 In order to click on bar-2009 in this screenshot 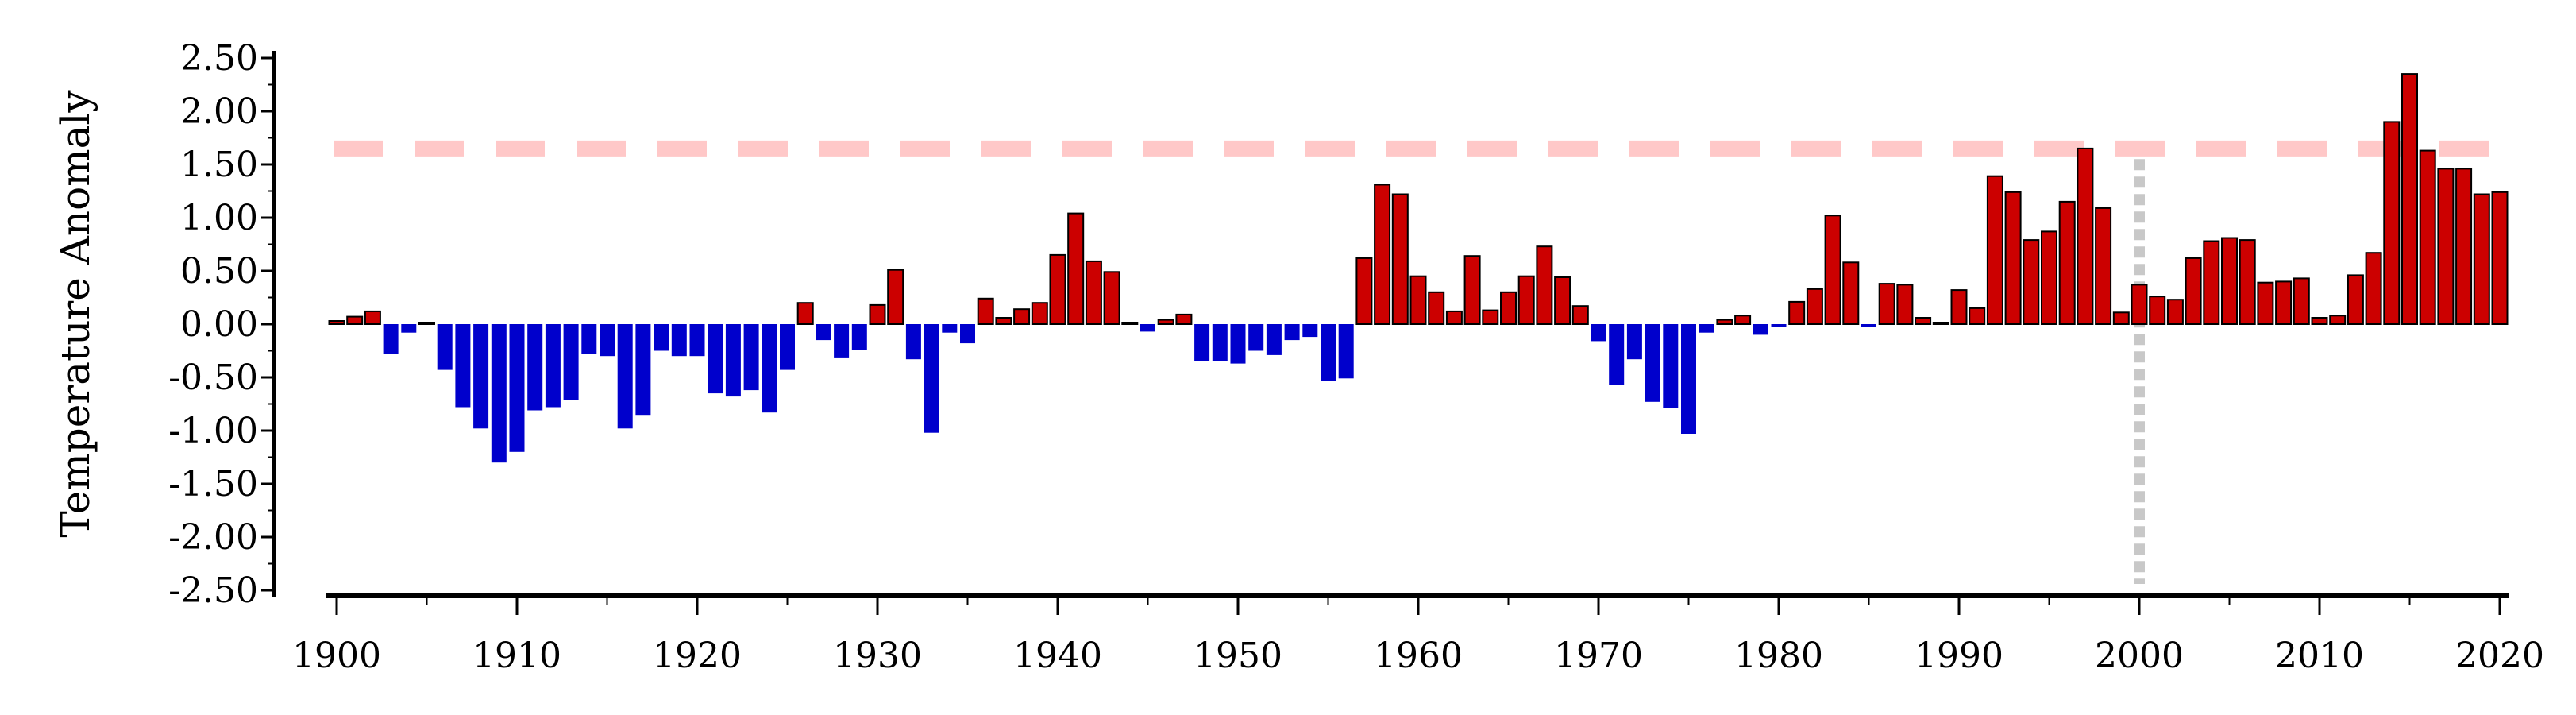, I will do `click(2301, 301)`.